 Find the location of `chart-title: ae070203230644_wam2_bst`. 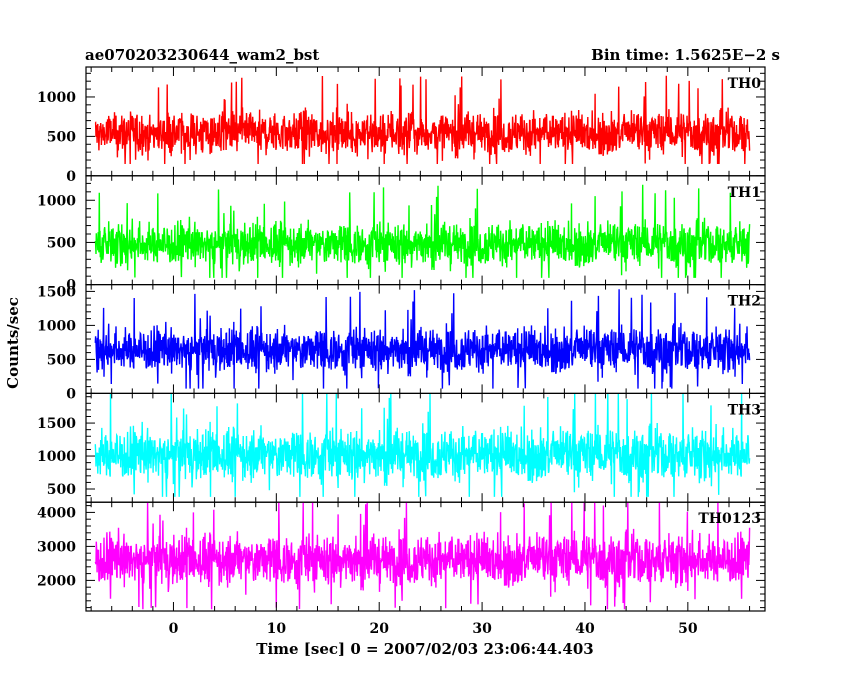

chart-title: ae070203230644_wam2_bst is located at coordinates (202, 55).